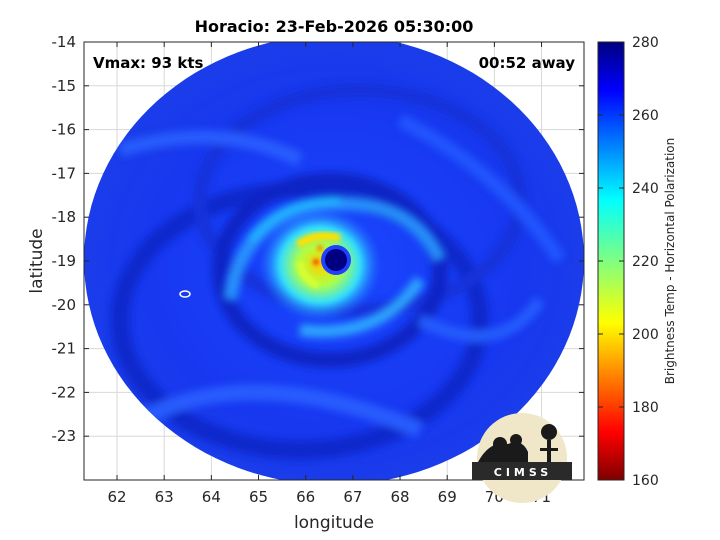  Describe the element at coordinates (148, 63) in the screenshot. I see `vmax-annotation: Vmax: 93 kts` at that location.